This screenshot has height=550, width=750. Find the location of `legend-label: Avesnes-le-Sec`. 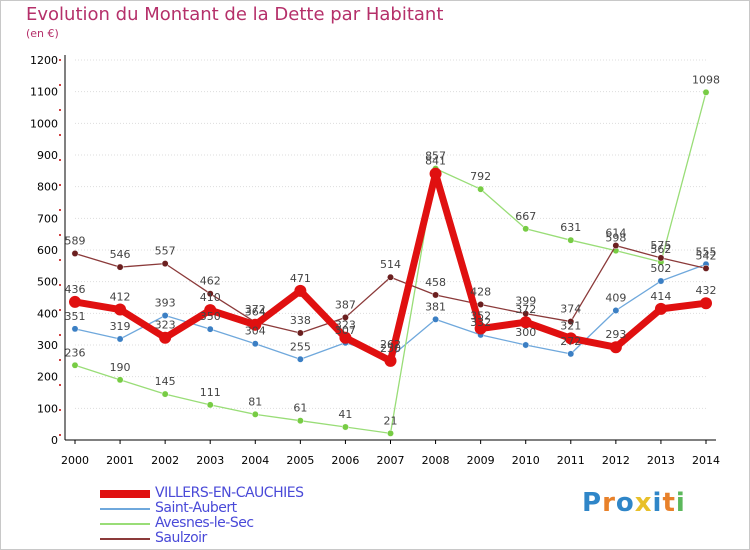

legend-label: Avesnes-le-Sec is located at coordinates (204, 523).